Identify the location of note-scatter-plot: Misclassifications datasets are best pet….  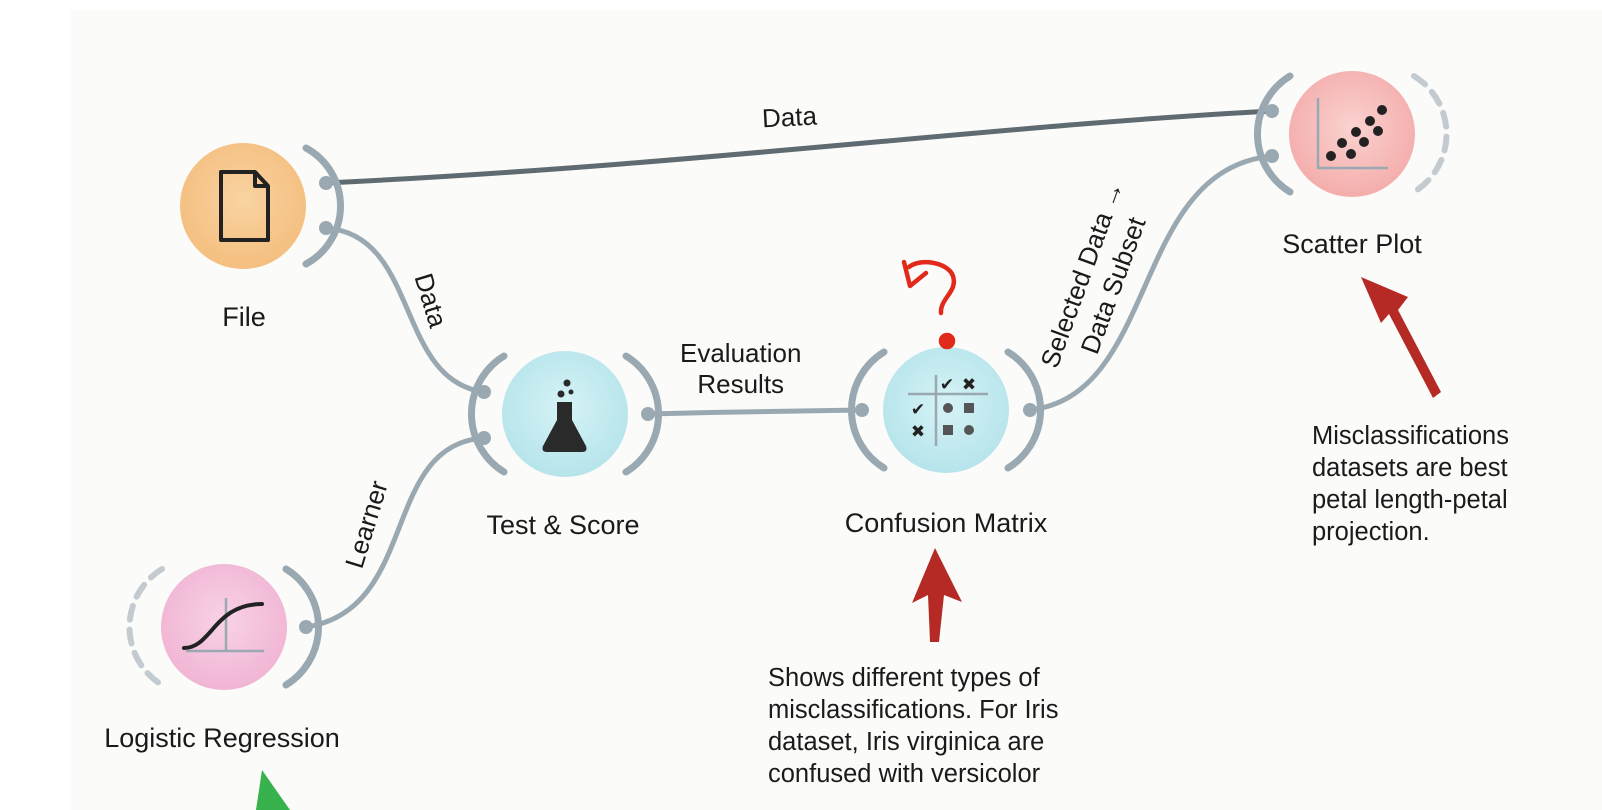
(1410, 484).